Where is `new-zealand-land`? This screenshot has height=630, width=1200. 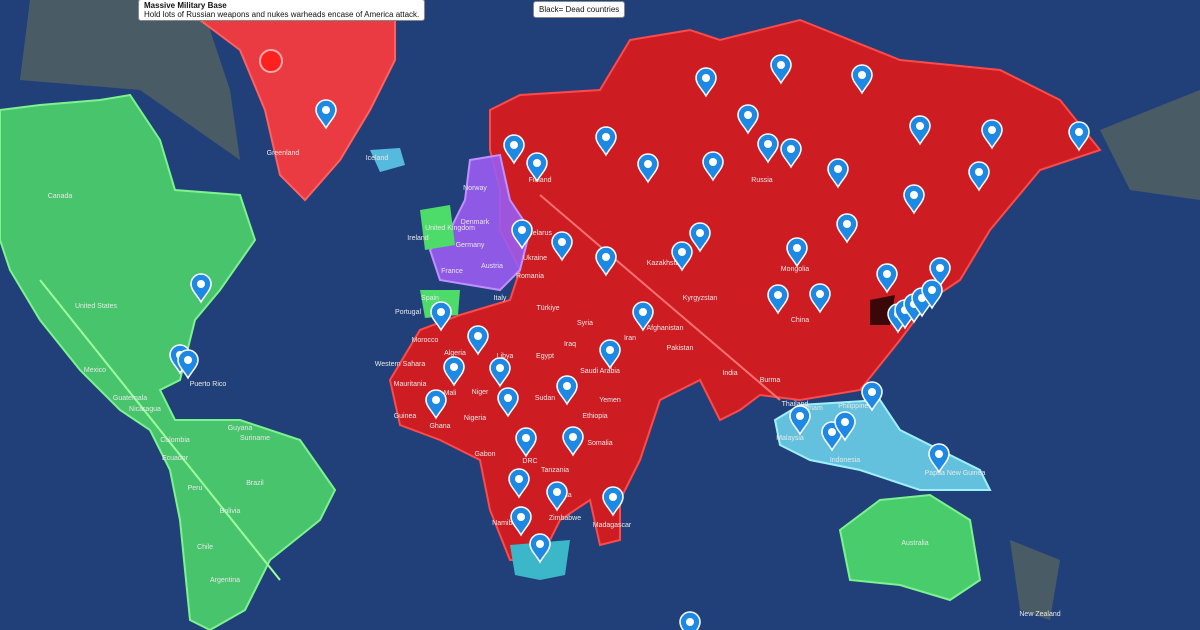 new-zealand-land is located at coordinates (1035, 580).